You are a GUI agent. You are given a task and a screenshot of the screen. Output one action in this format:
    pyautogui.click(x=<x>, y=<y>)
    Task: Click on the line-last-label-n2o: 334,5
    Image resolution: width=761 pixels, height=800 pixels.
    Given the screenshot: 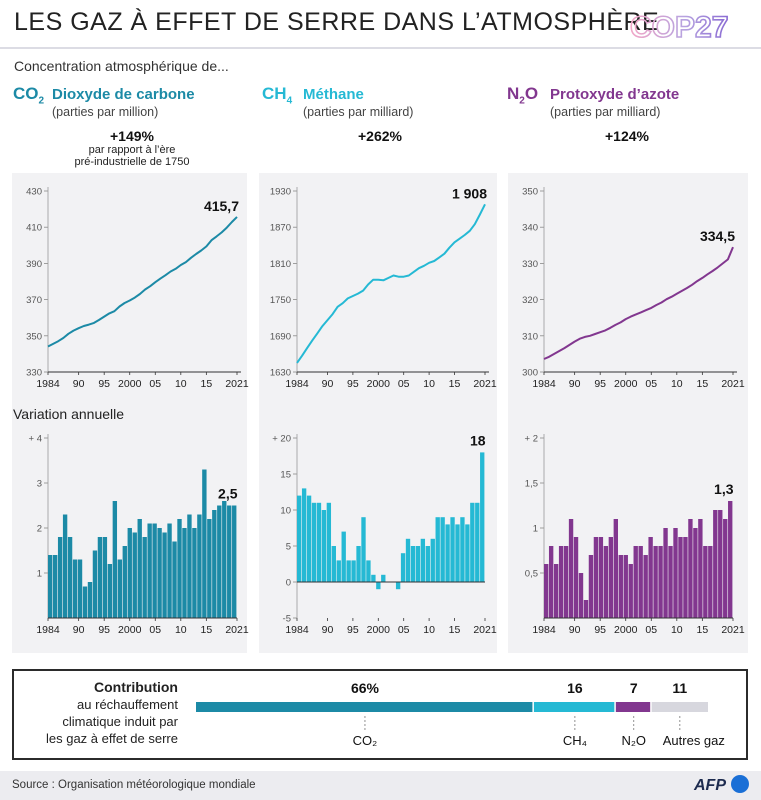 What is the action you would take?
    pyautogui.click(x=717, y=236)
    